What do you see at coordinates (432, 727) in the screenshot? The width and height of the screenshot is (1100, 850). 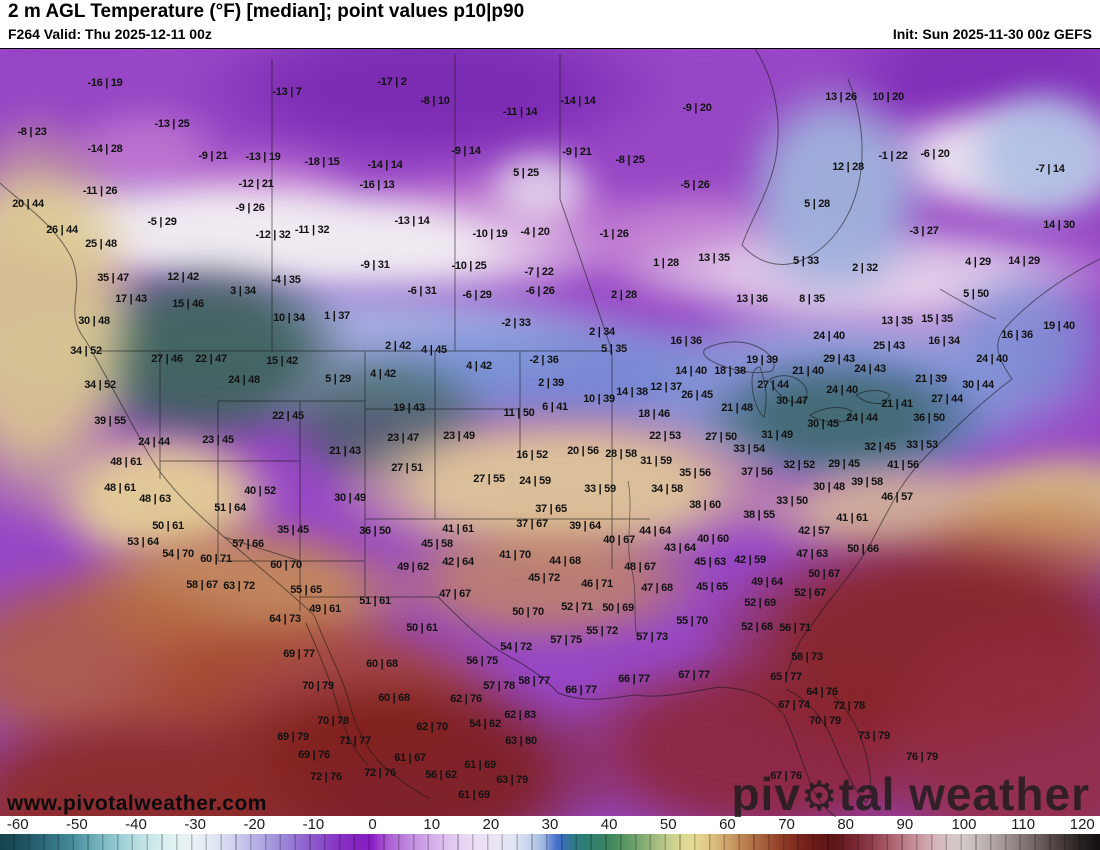 I see `point-value-label: 62 | 70` at bounding box center [432, 727].